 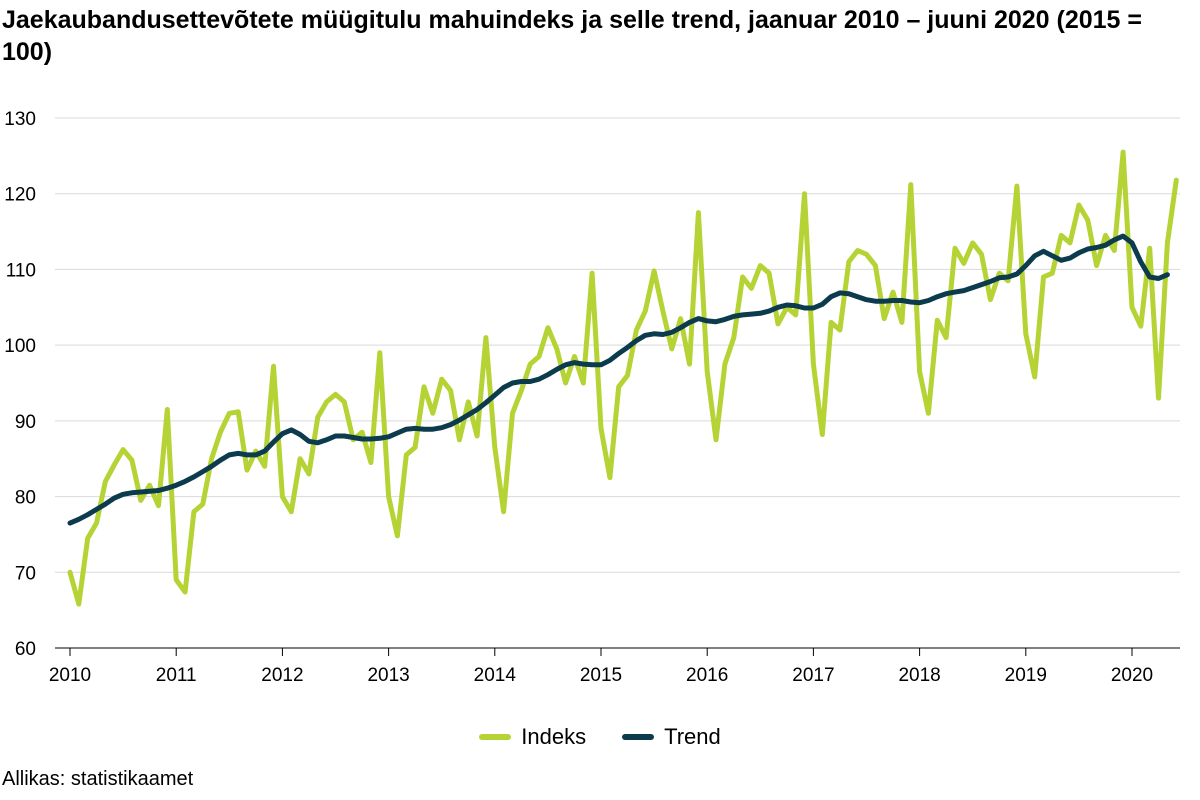 What do you see at coordinates (98, 779) in the screenshot?
I see `source-note: Allikas: statistikaamet` at bounding box center [98, 779].